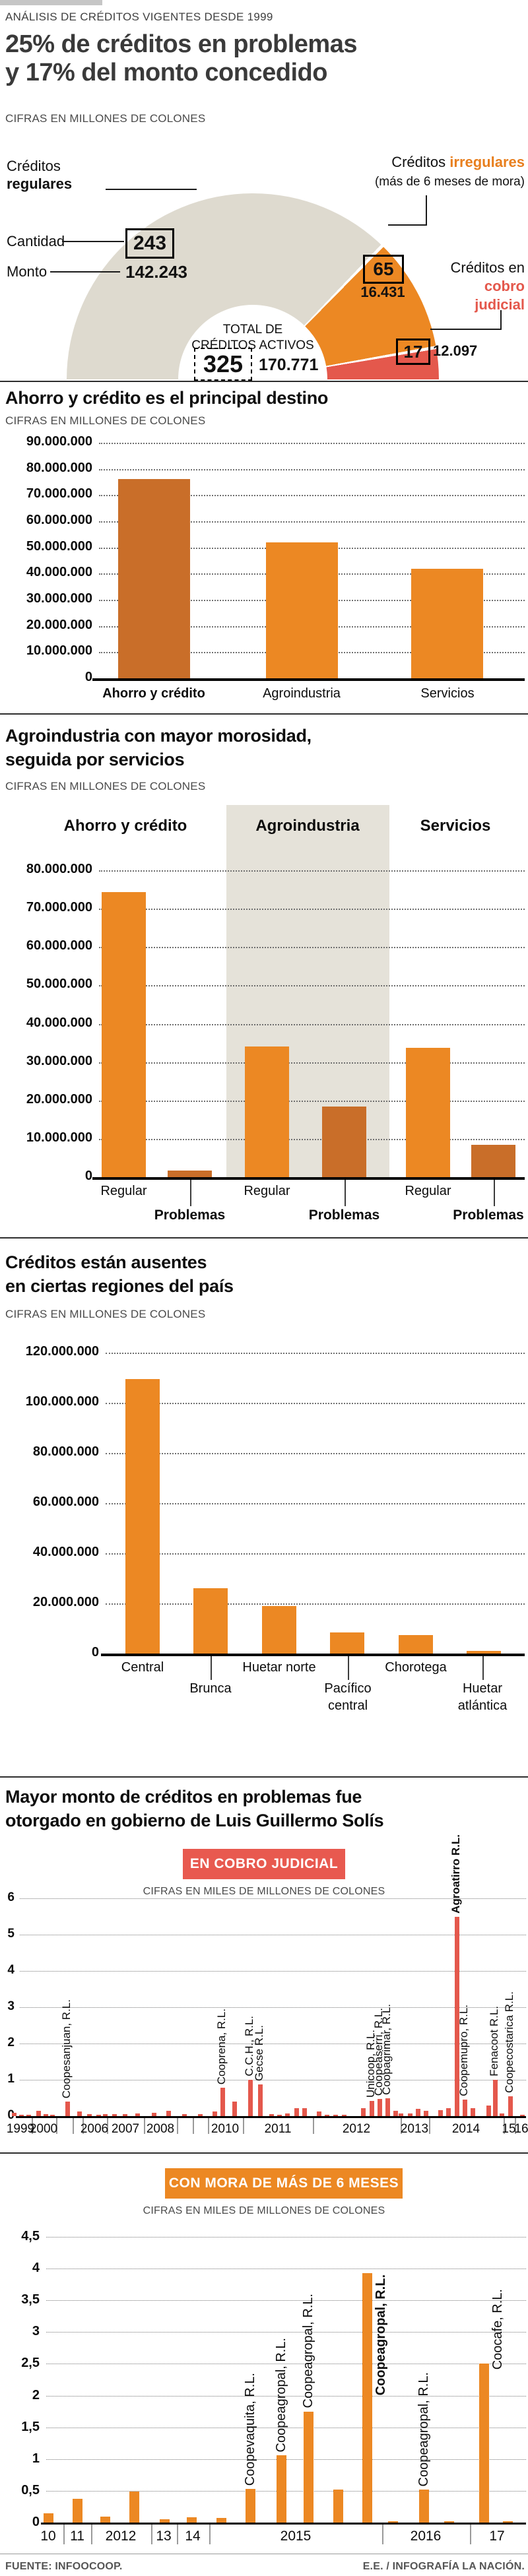 The image size is (528, 2576). Describe the element at coordinates (487, 267) in the screenshot. I see `gauge-judicial-line1: Créditos en` at that location.